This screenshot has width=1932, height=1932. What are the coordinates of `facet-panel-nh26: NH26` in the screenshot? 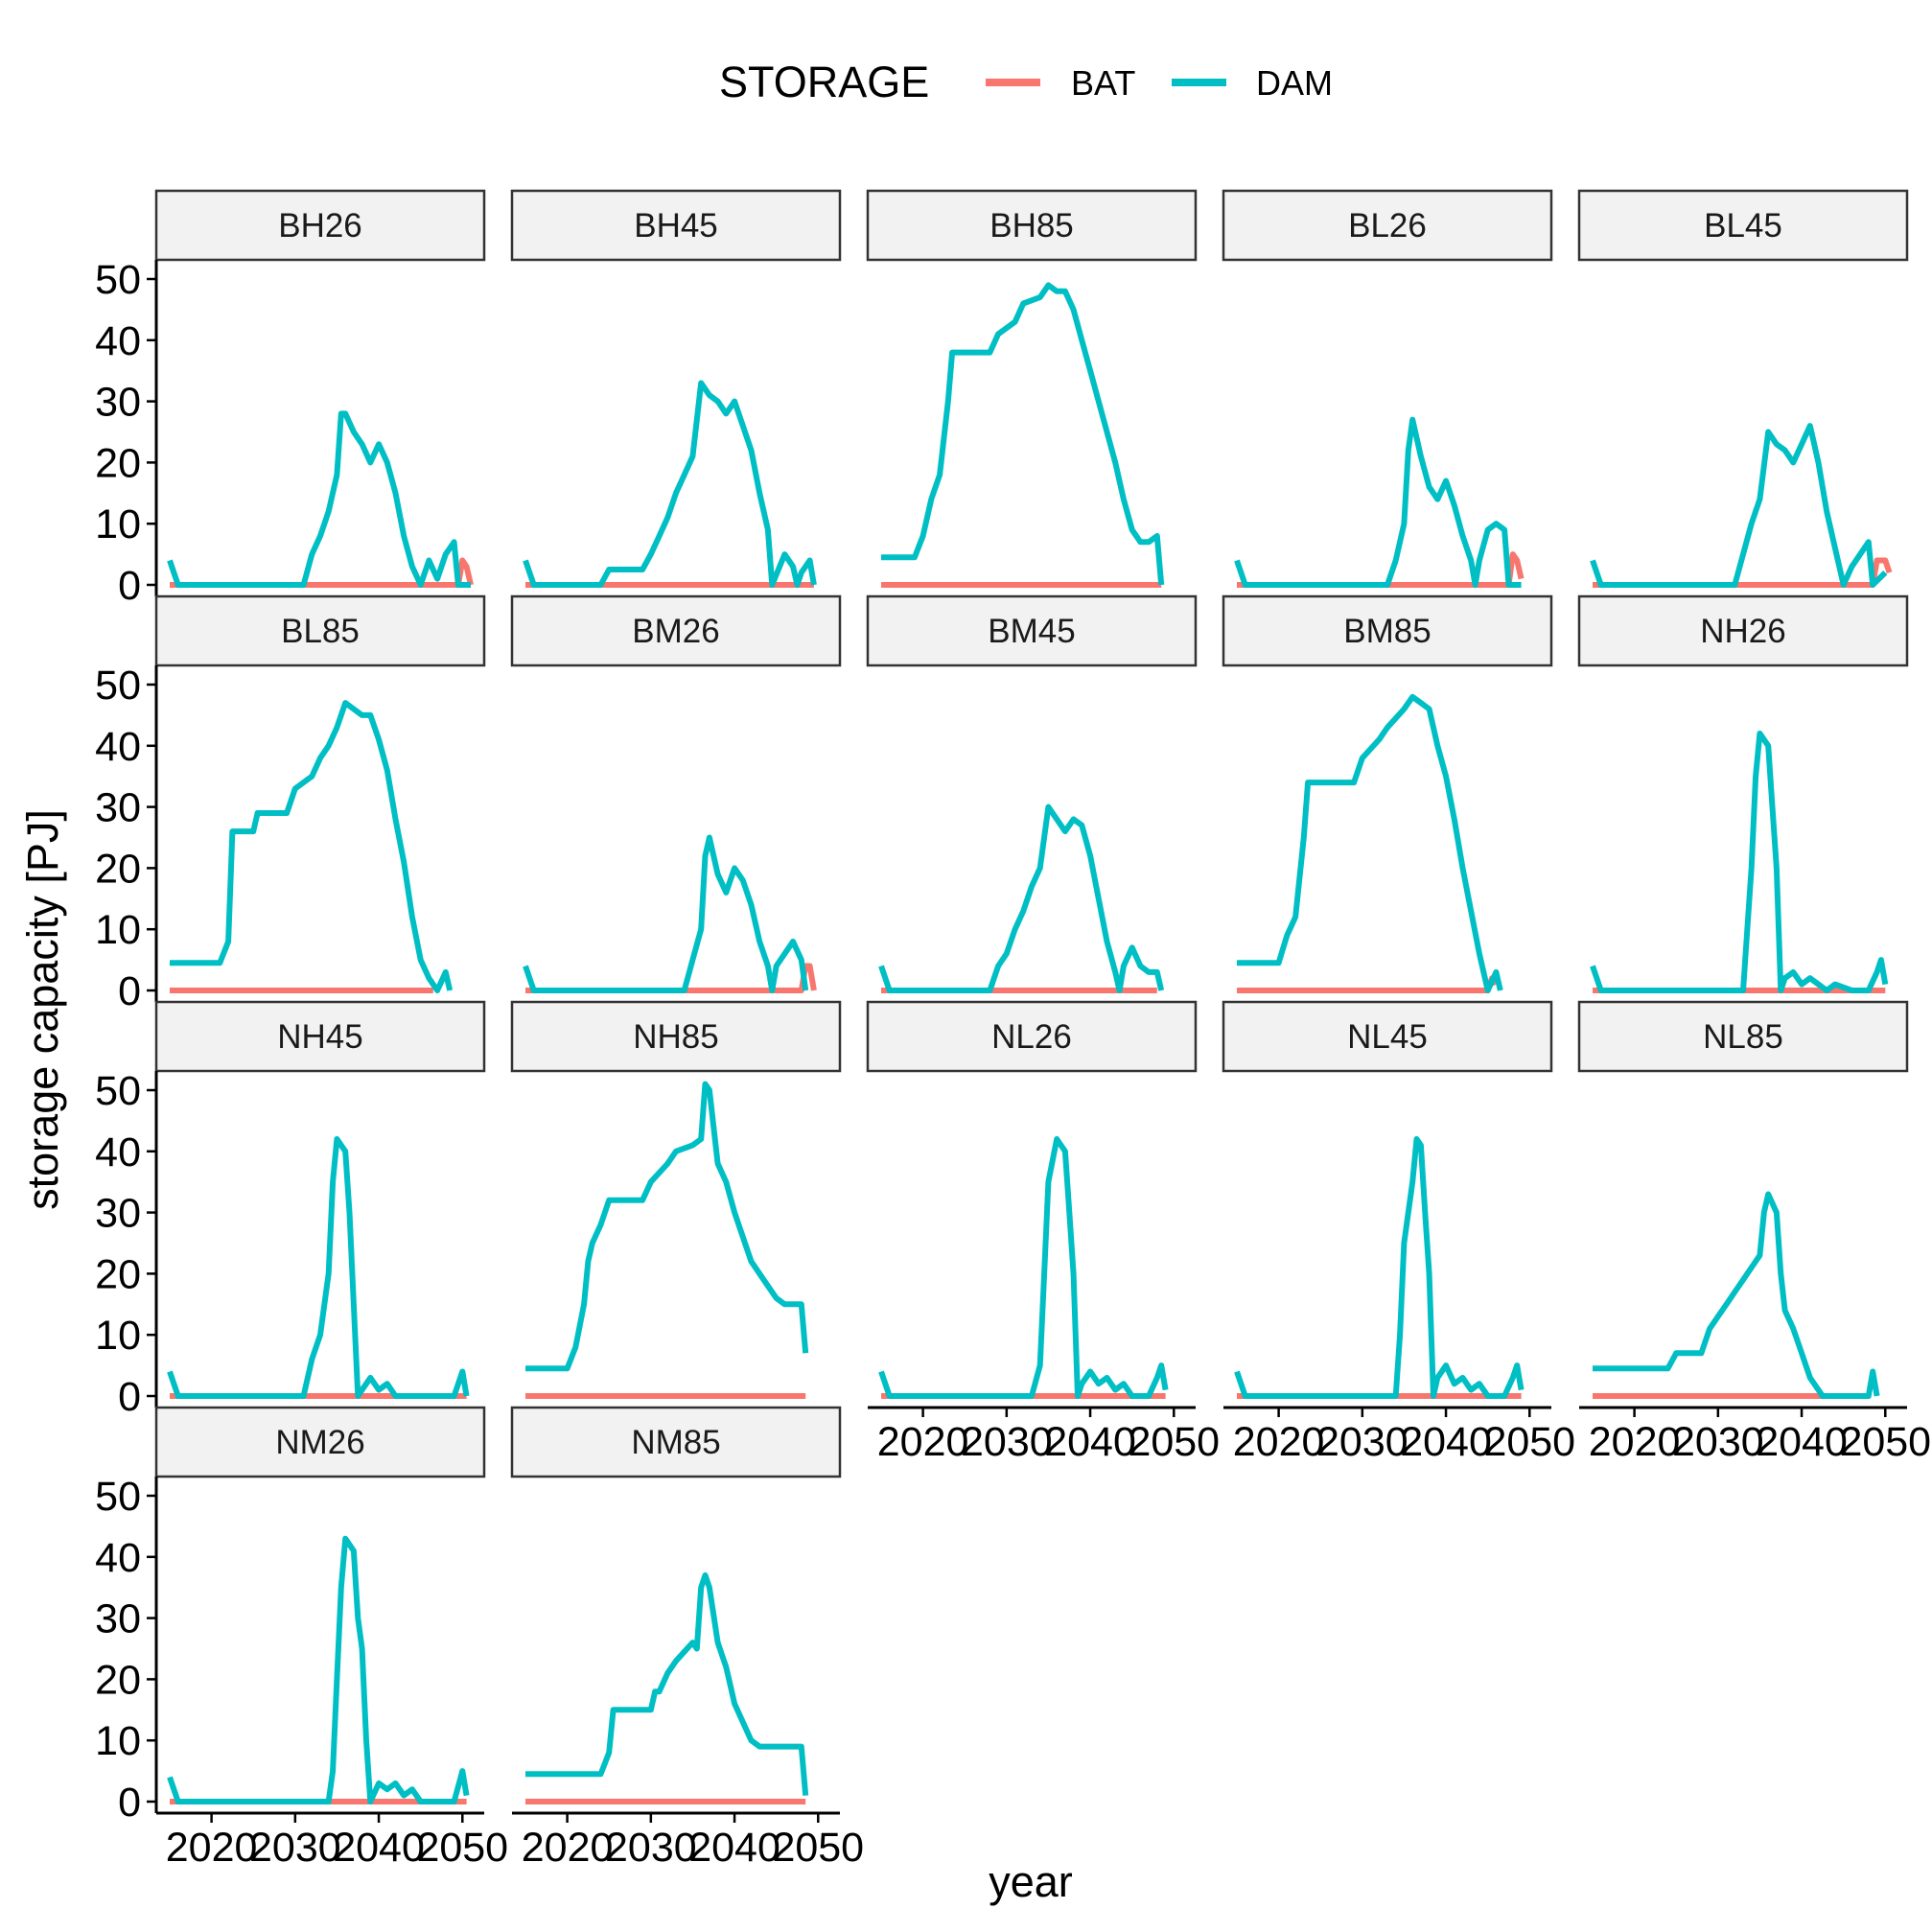 It's located at (1743, 793).